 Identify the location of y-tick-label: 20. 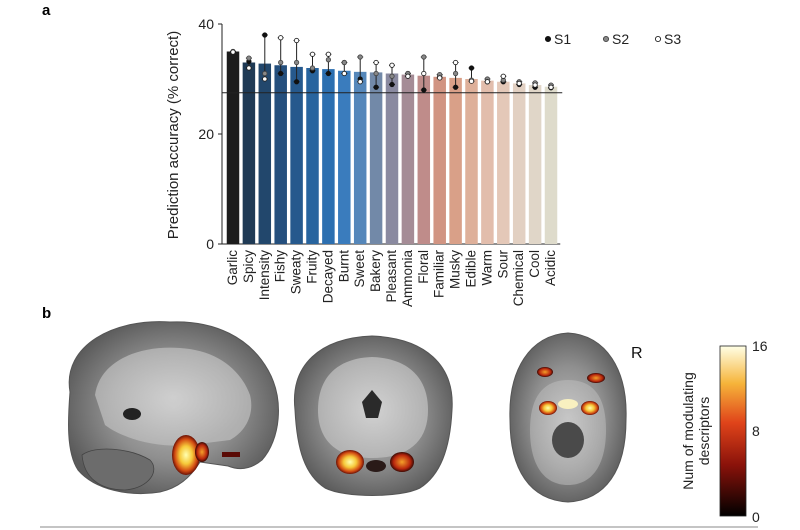
(206, 134).